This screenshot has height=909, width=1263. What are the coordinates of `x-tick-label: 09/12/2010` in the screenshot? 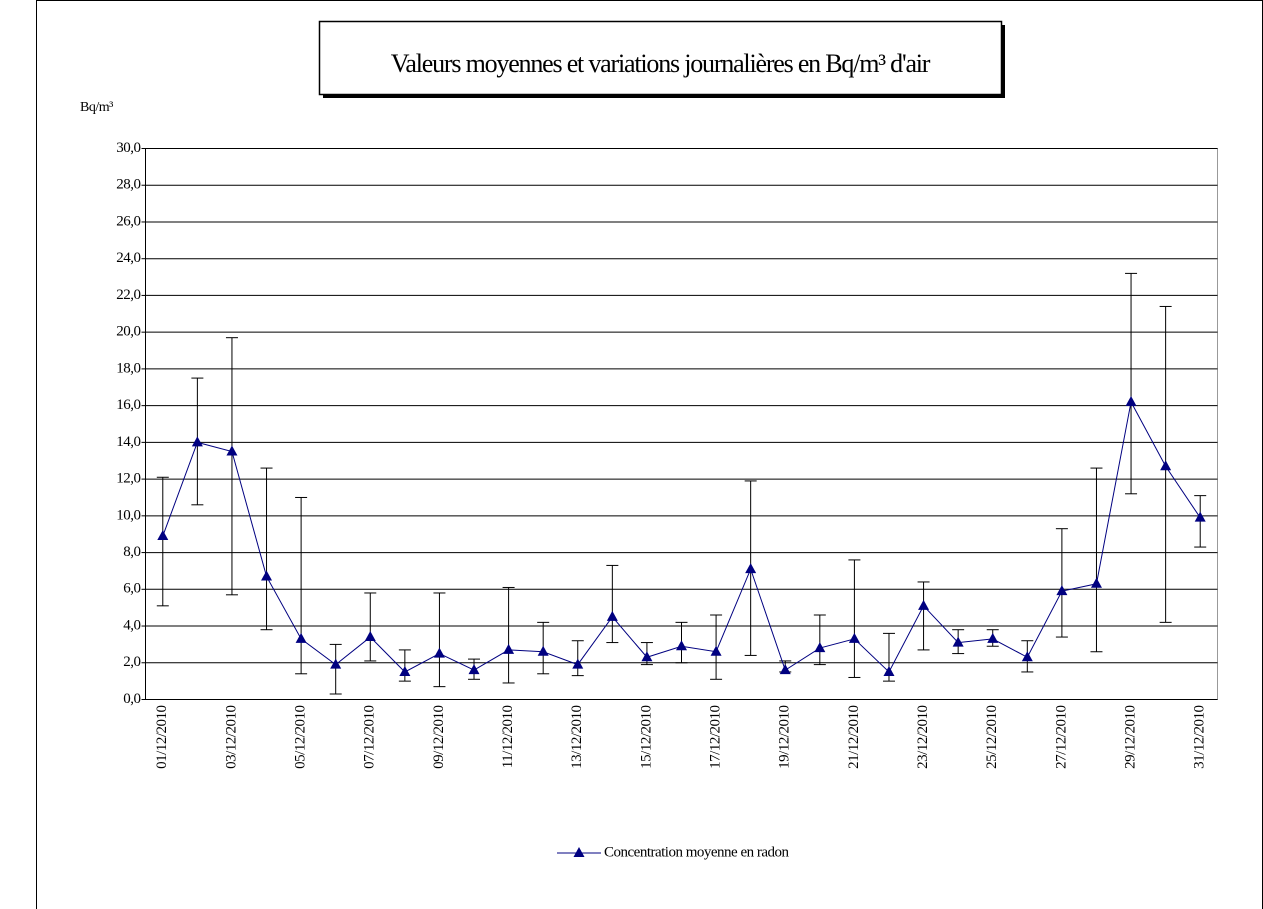 It's located at (439, 737).